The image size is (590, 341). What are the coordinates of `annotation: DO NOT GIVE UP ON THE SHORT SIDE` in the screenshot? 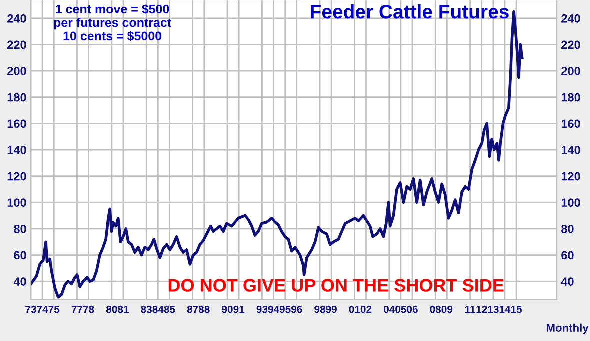 It's located at (336, 285).